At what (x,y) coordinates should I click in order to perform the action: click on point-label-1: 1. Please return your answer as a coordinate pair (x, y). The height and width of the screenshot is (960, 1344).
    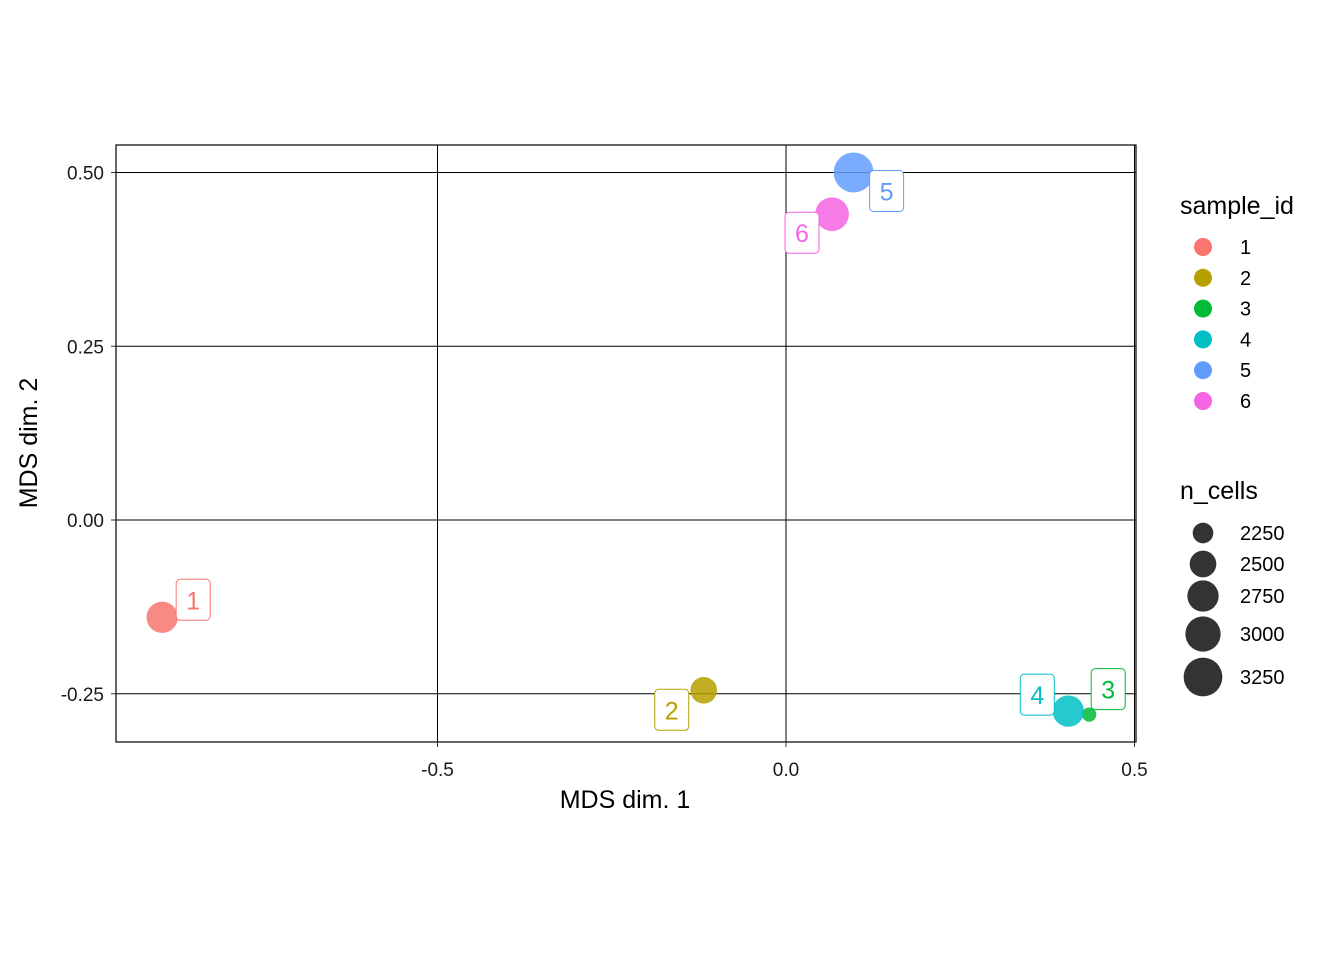
    Looking at the image, I should click on (193, 601).